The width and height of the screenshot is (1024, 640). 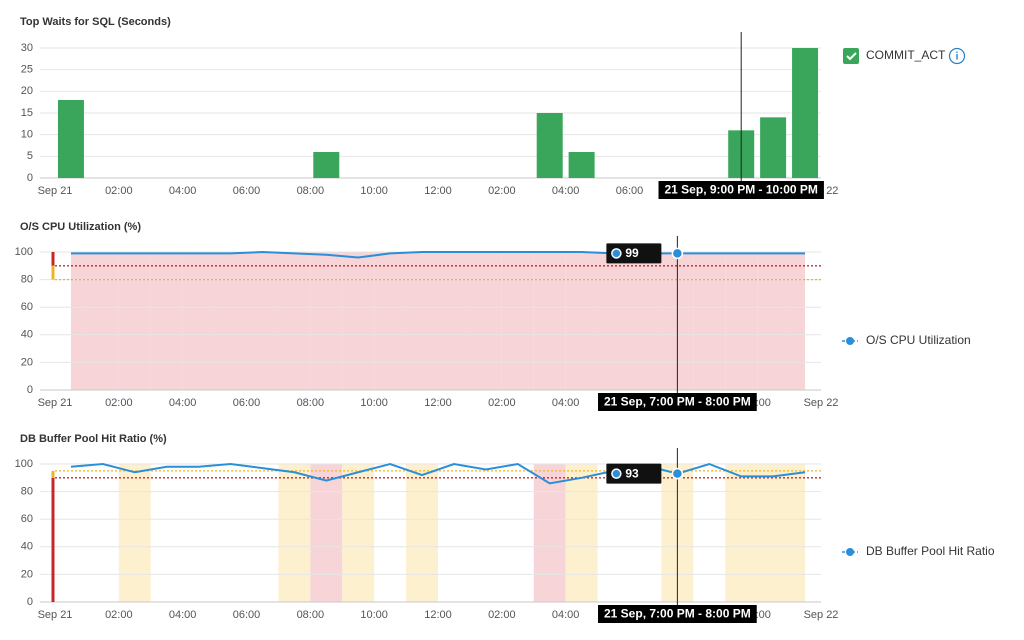 I want to click on y-tick-label: 60, so click(x=27, y=519).